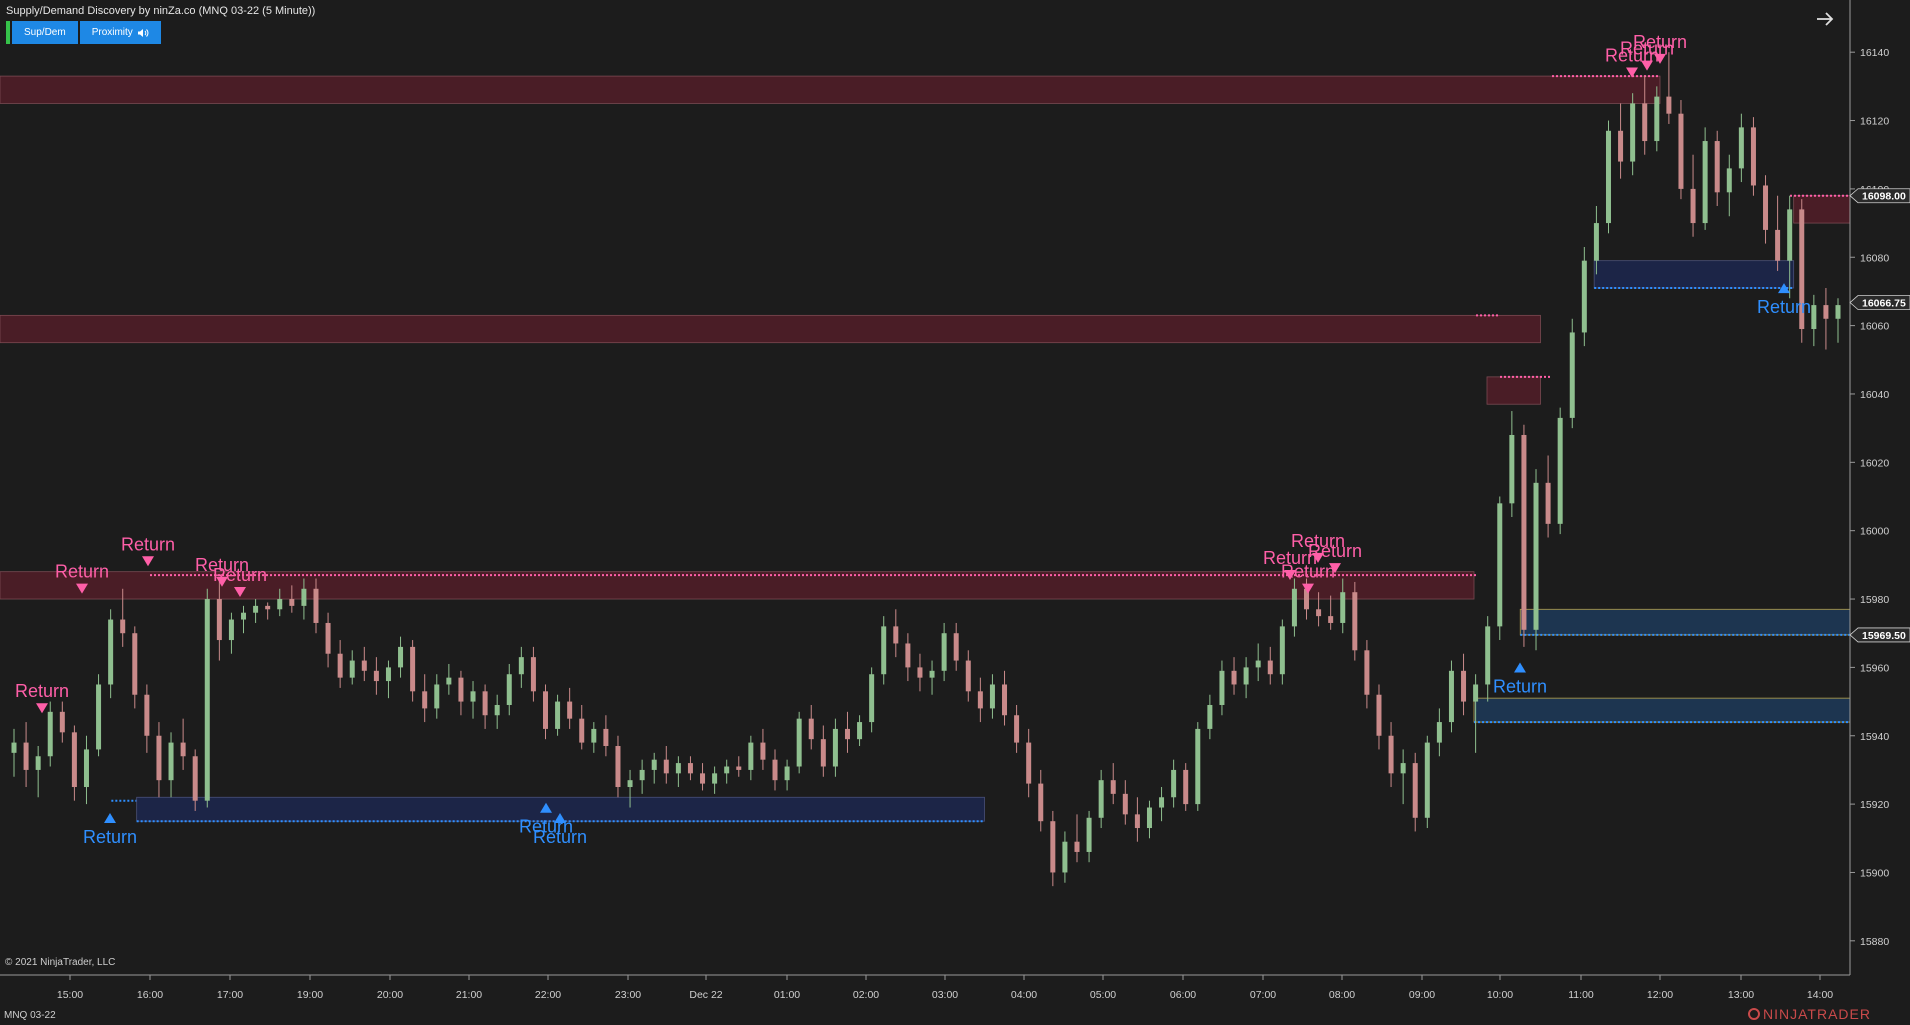 Image resolution: width=1910 pixels, height=1025 pixels. What do you see at coordinates (230, 995) in the screenshot?
I see `time-tick-label: 17:00` at bounding box center [230, 995].